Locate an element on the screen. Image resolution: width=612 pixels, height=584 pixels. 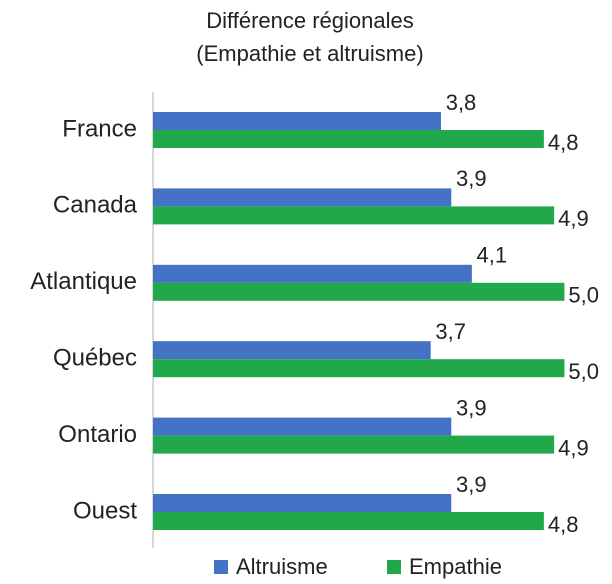
legend-label: Altruisme is located at coordinates (282, 566).